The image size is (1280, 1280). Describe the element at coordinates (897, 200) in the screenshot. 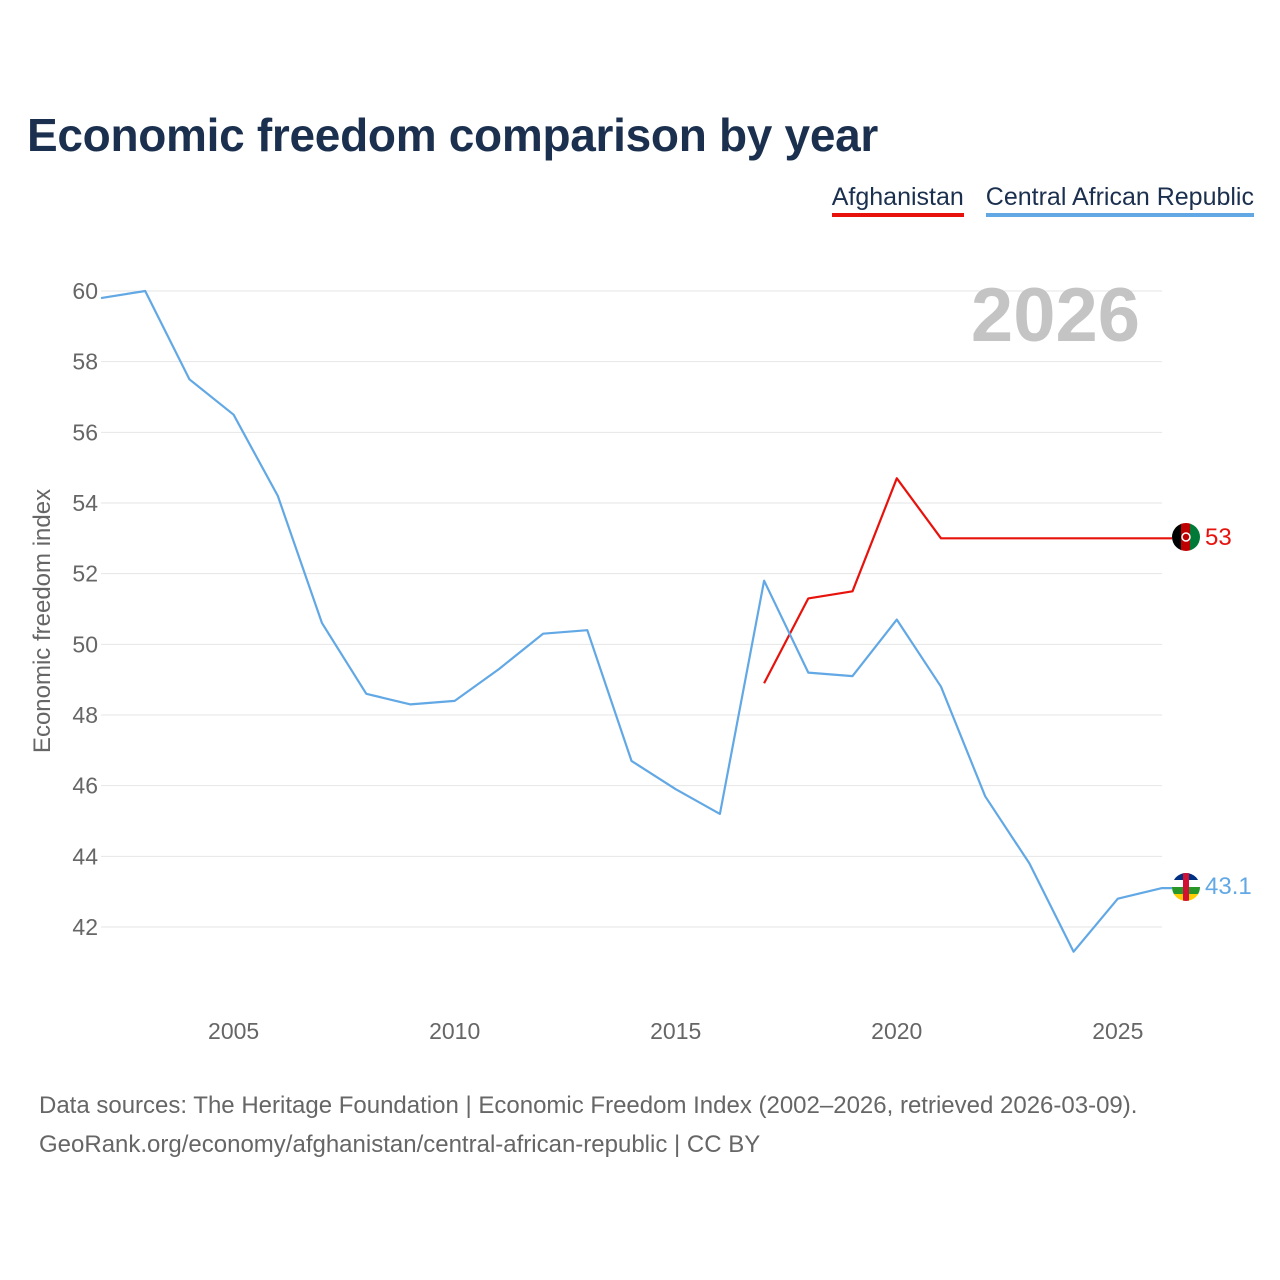

I see `legend-item-afghanistan: Afghanistan` at that location.